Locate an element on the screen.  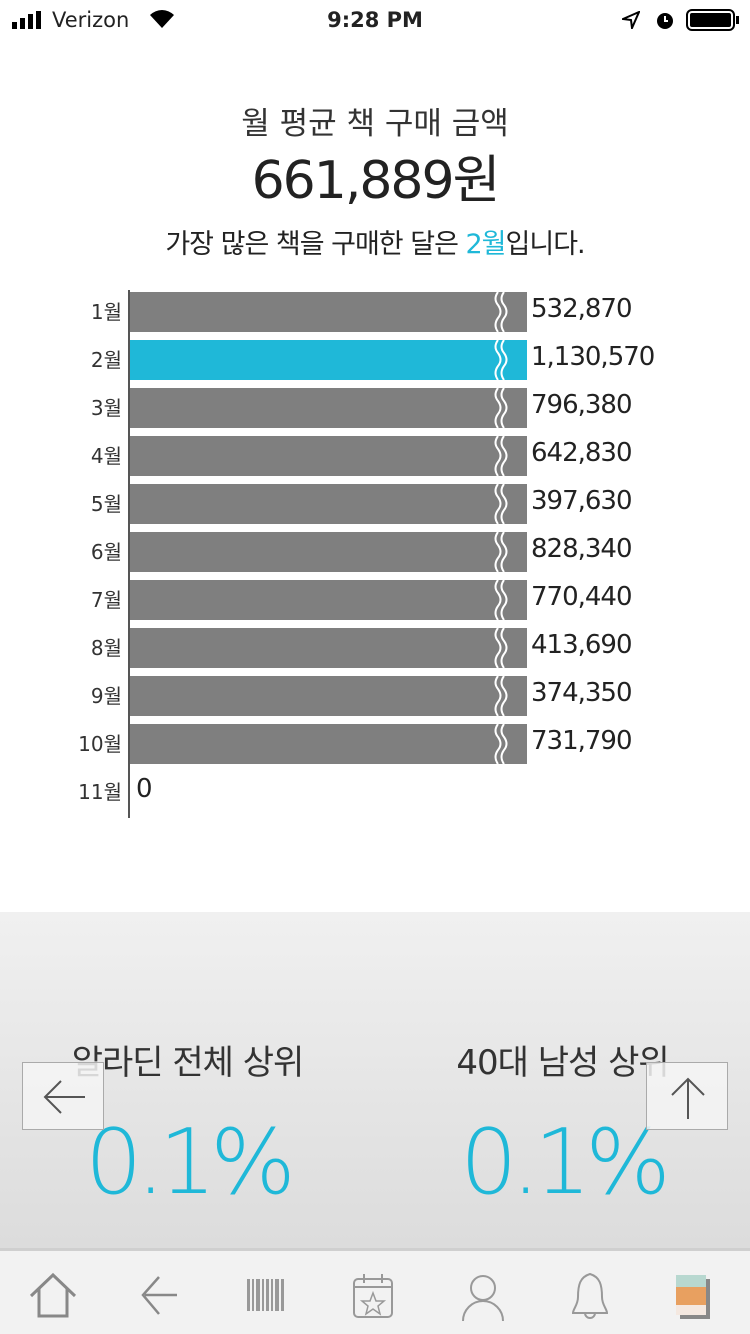
rank-label-all: 알라딘 전체 상위 is located at coordinates (188, 1063).